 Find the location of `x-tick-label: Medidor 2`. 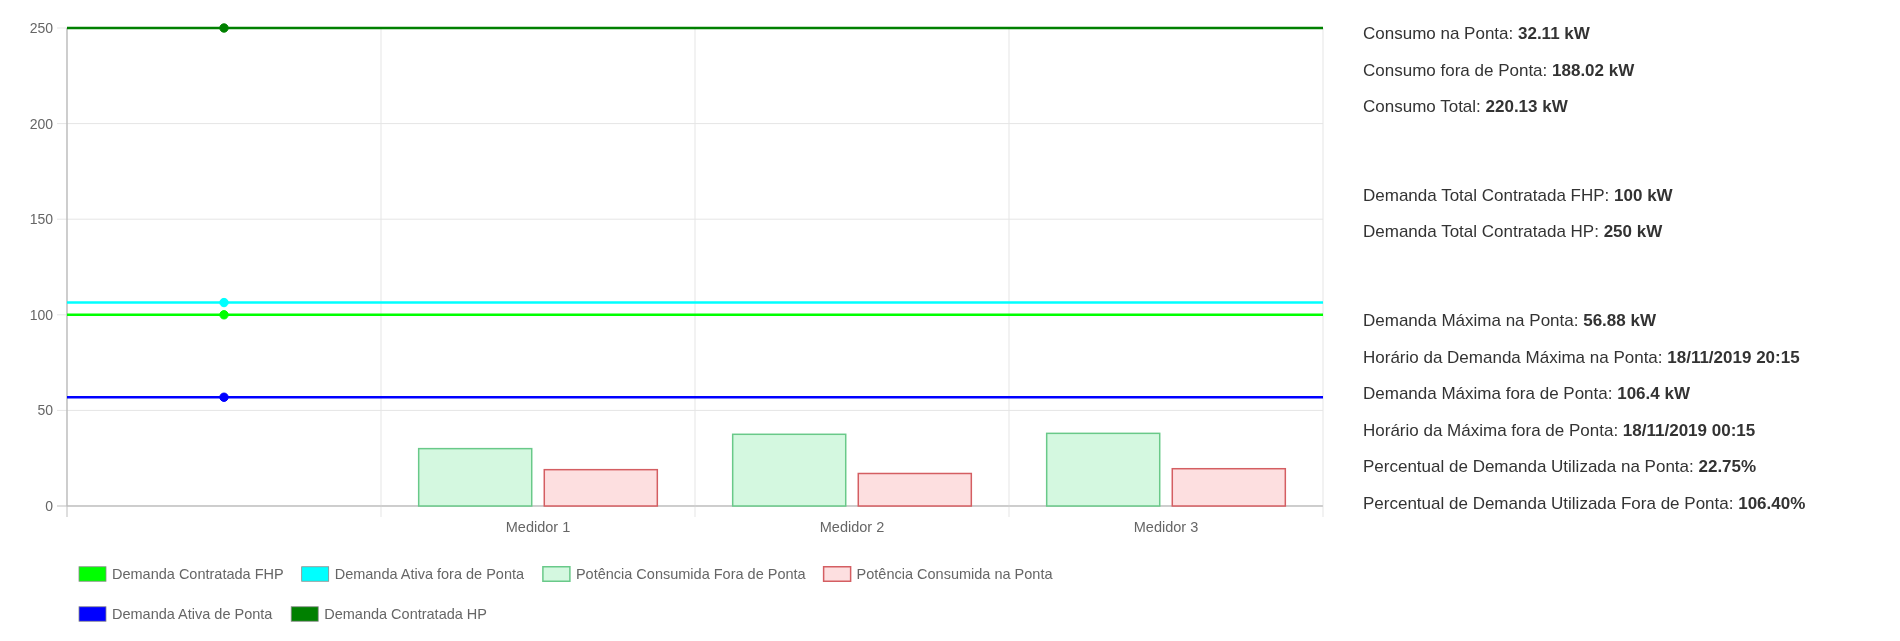

x-tick-label: Medidor 2 is located at coordinates (852, 527).